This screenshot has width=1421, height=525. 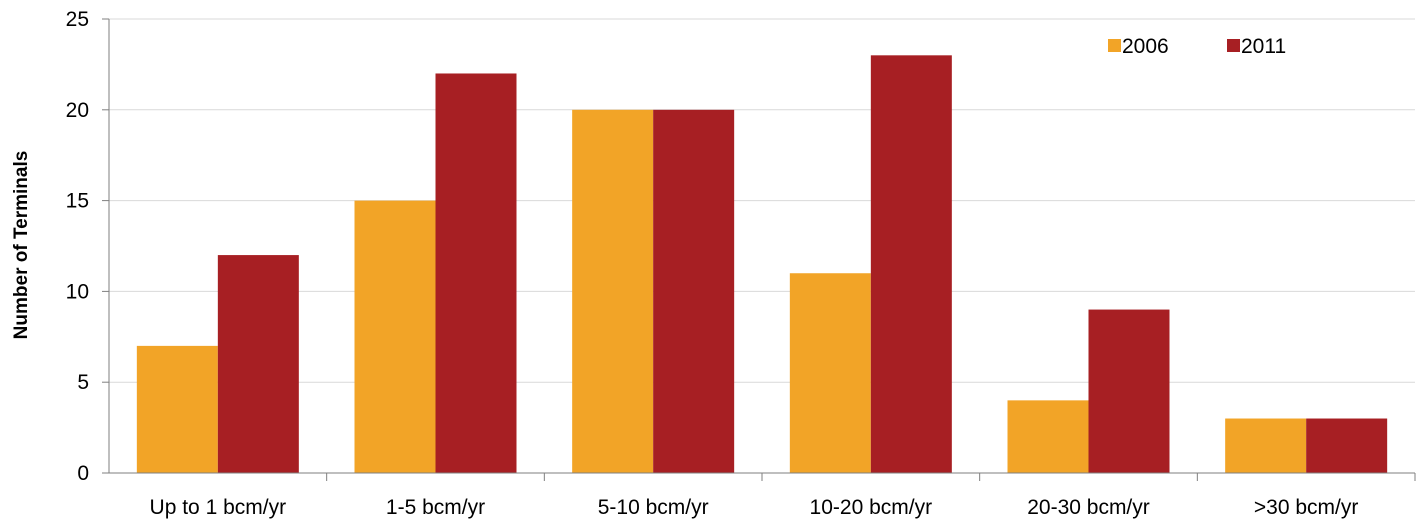 What do you see at coordinates (435, 507) in the screenshot?
I see `x-category-label: 1-5 bcm/yr` at bounding box center [435, 507].